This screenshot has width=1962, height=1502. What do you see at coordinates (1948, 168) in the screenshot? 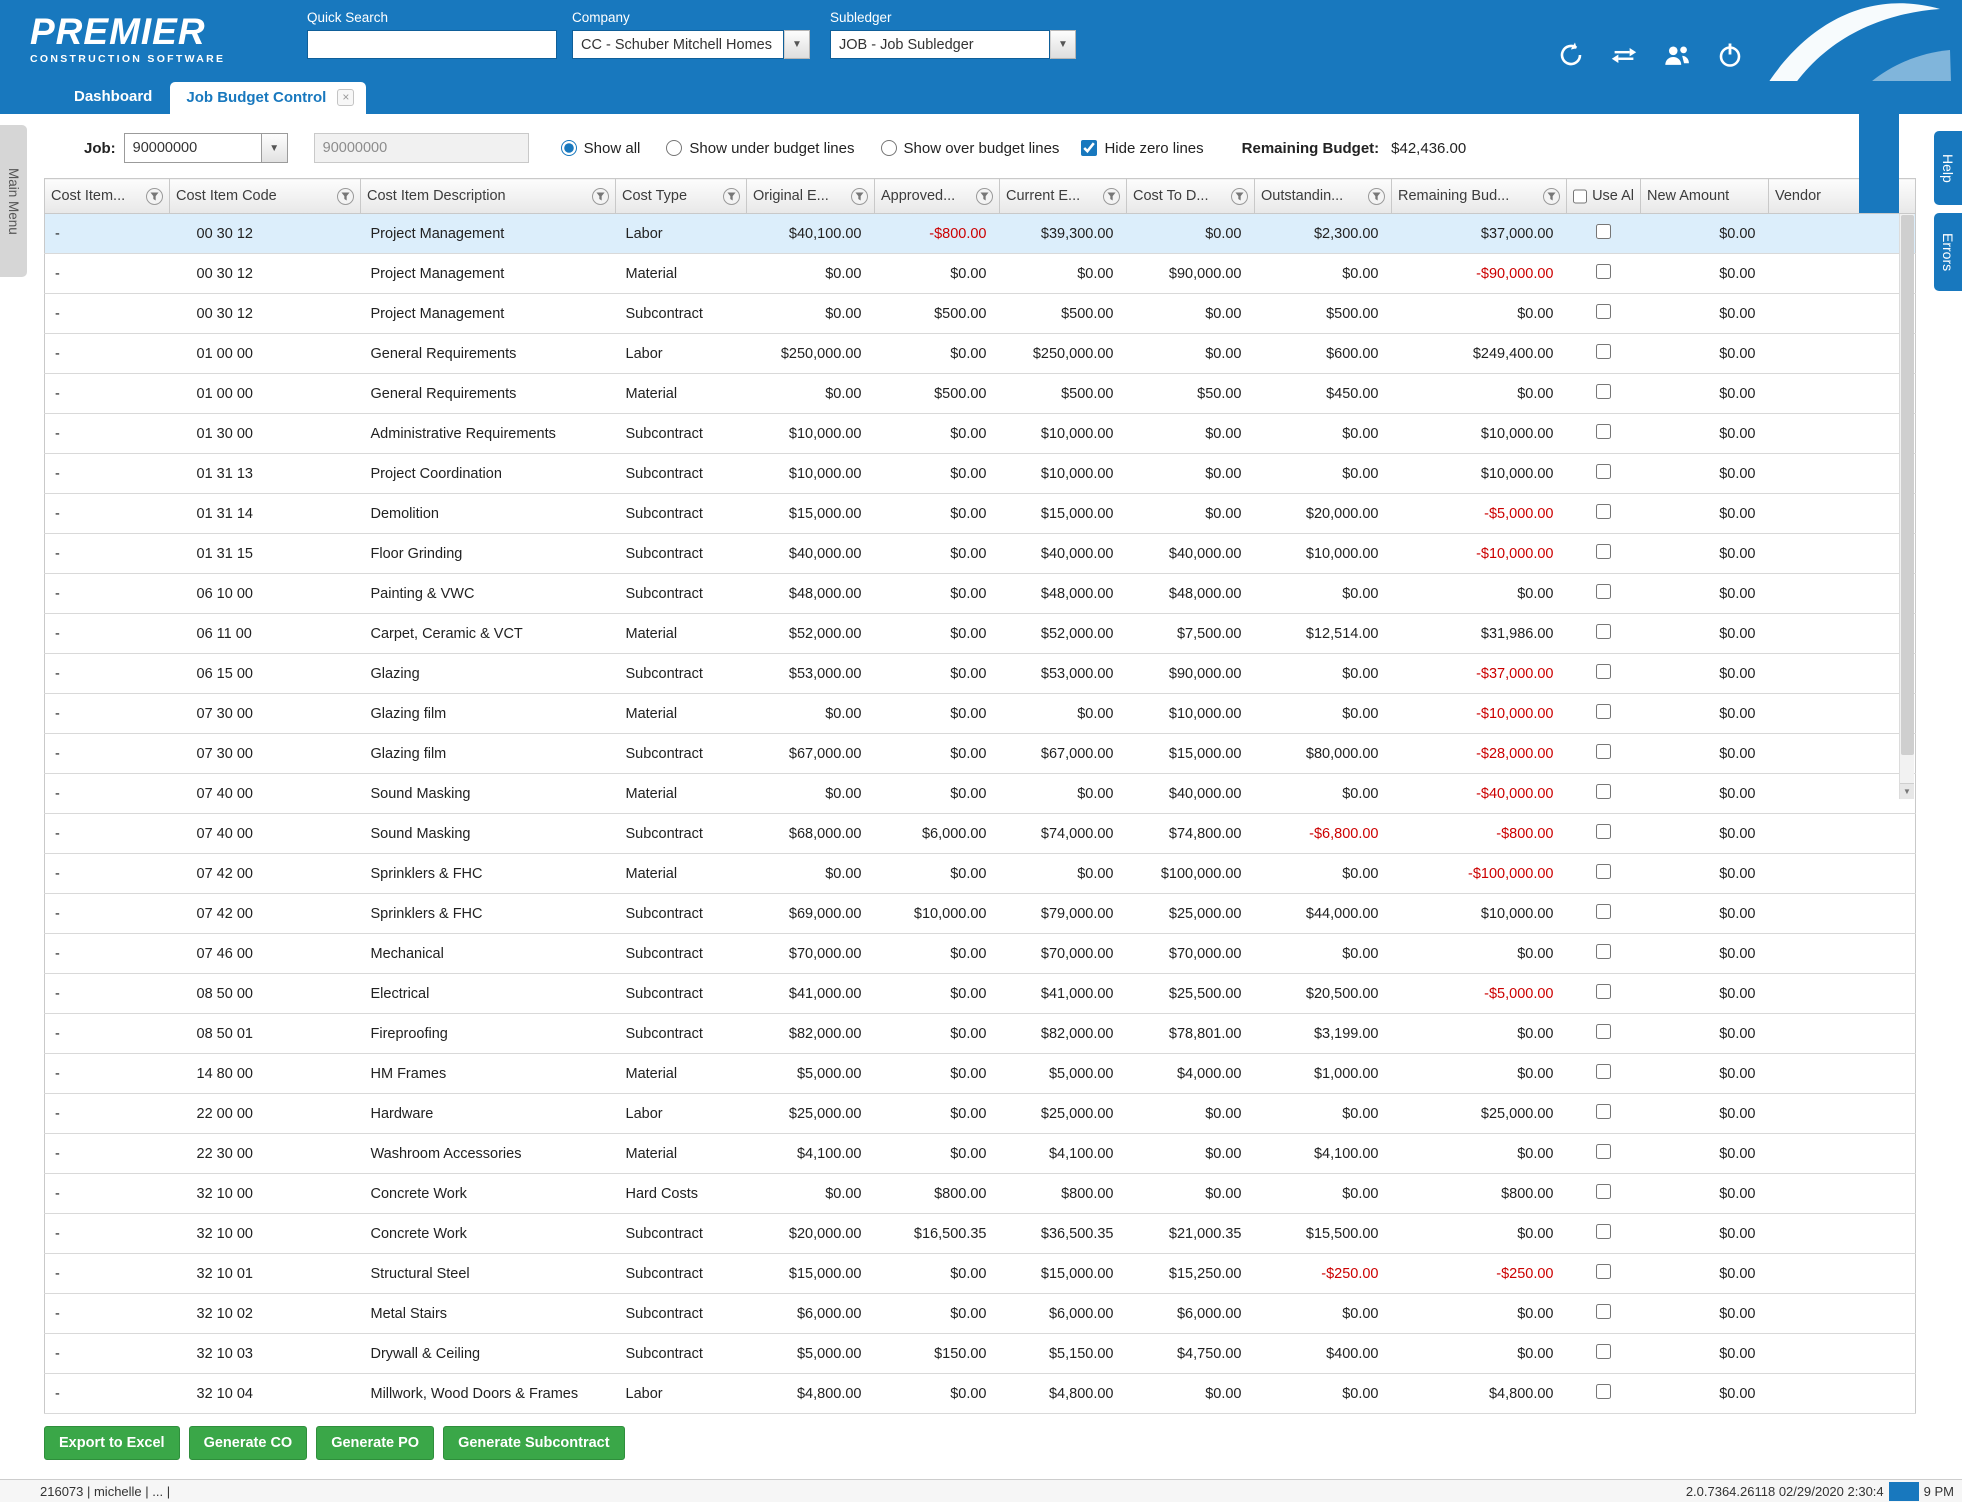
I see `help-tab: Help` at bounding box center [1948, 168].